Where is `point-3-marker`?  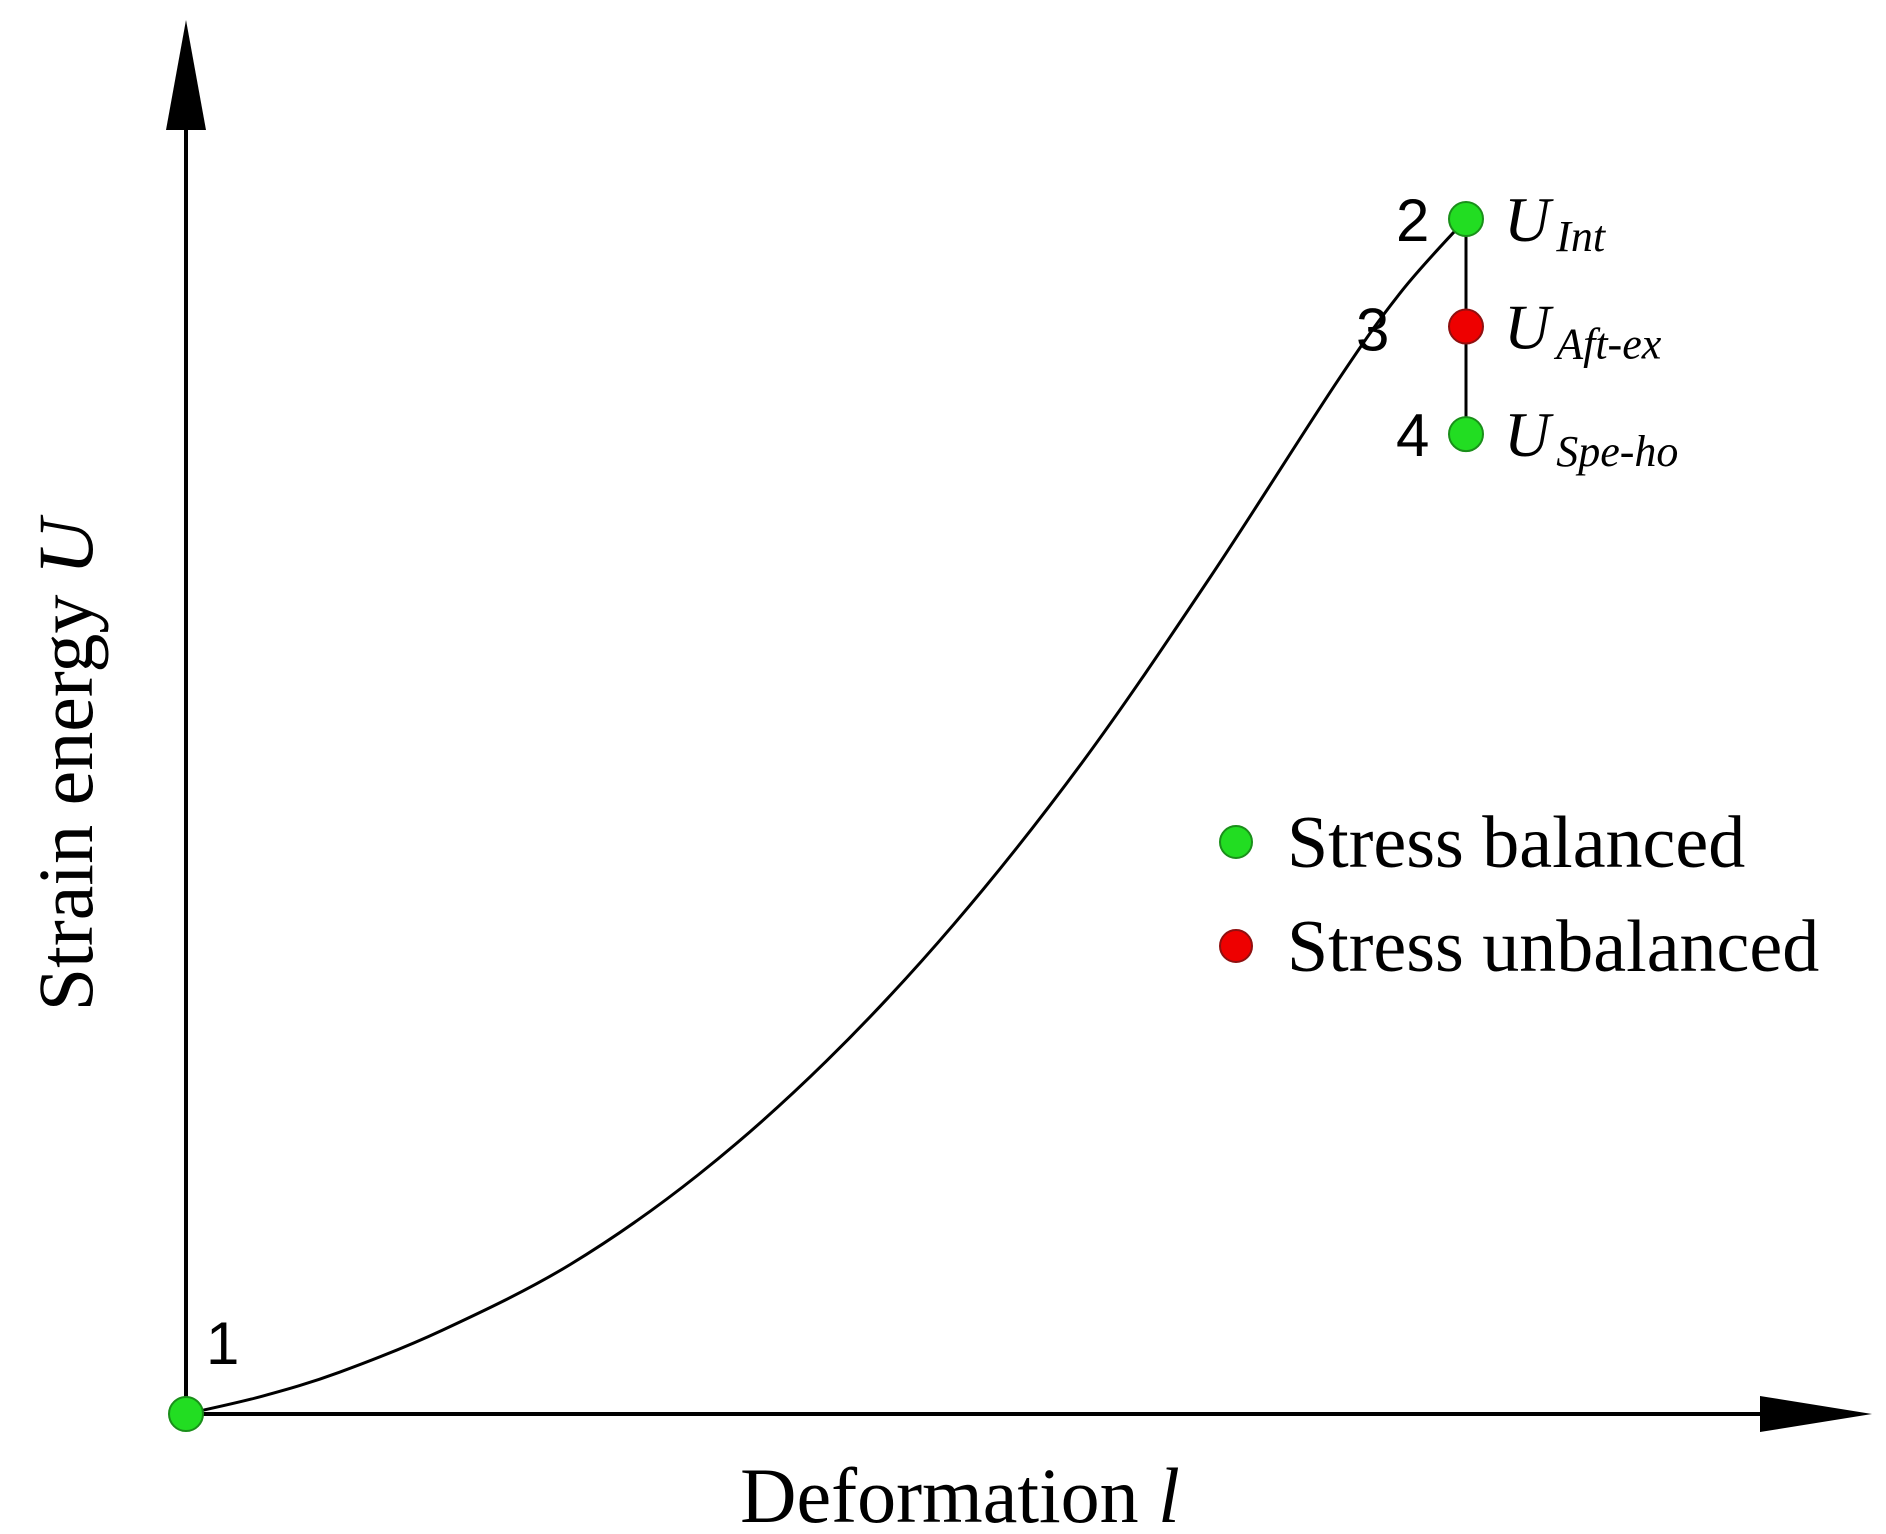 point-3-marker is located at coordinates (1466, 326).